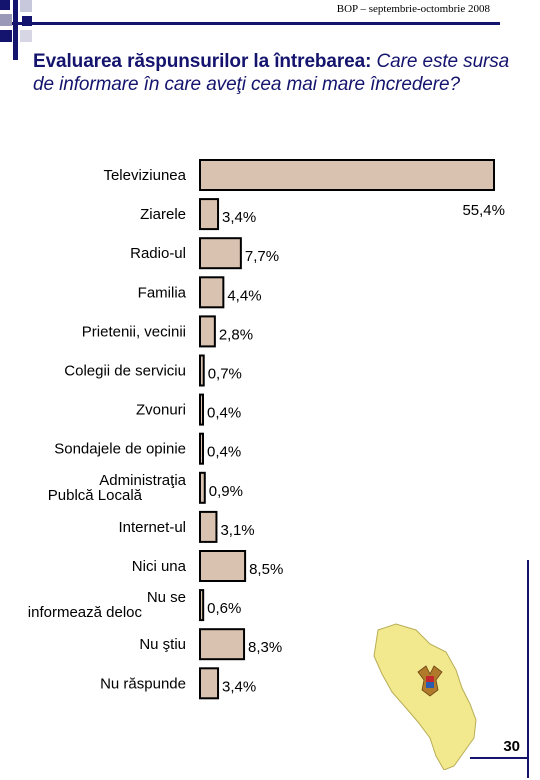 This screenshot has width=540, height=780. I want to click on header-text: BOP – septembrie-octombrie 2008, so click(413, 9).